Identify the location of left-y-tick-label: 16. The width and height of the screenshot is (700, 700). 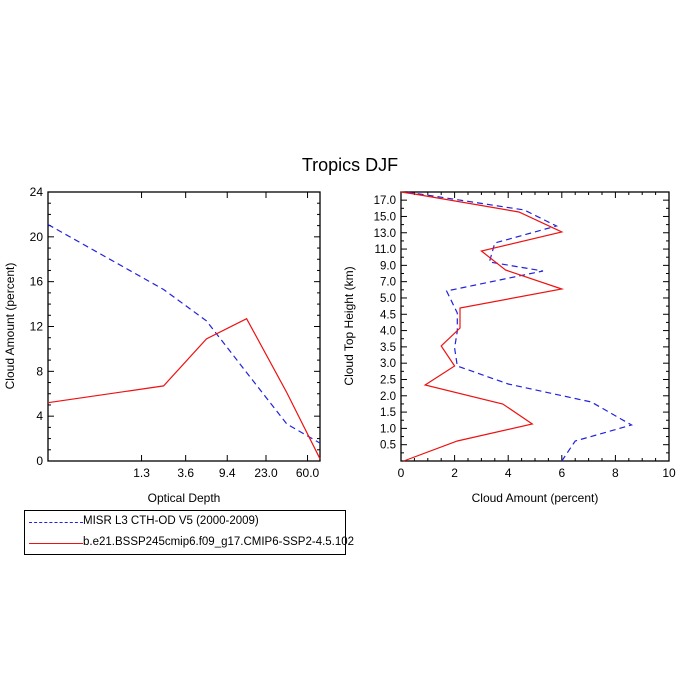
(37, 282).